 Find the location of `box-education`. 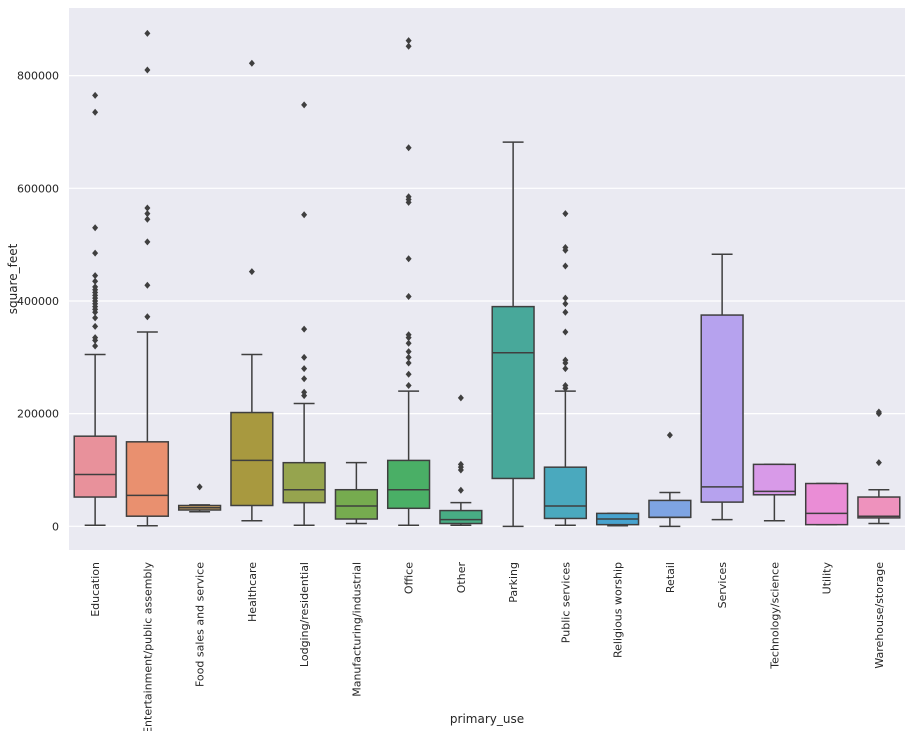

box-education is located at coordinates (95, 308).